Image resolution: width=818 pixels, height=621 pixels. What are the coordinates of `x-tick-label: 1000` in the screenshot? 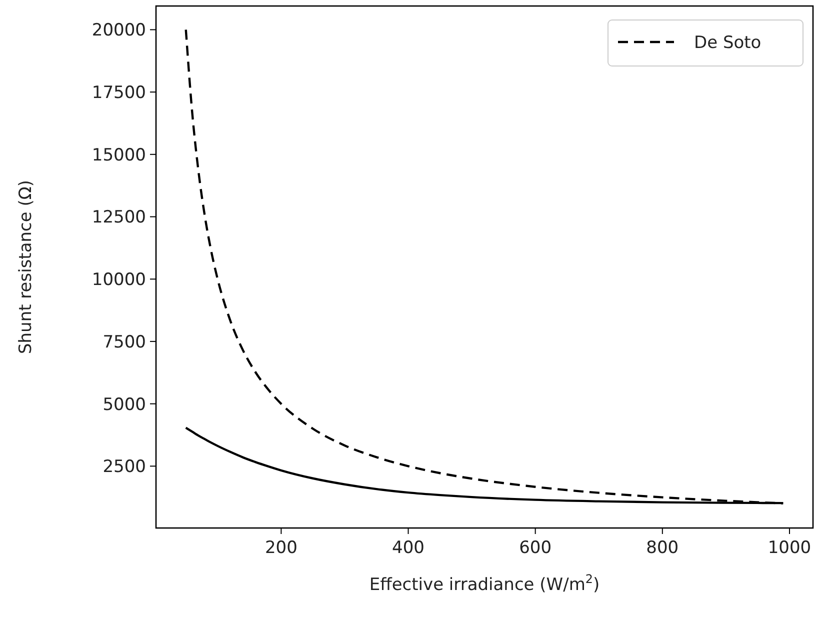 It's located at (790, 548).